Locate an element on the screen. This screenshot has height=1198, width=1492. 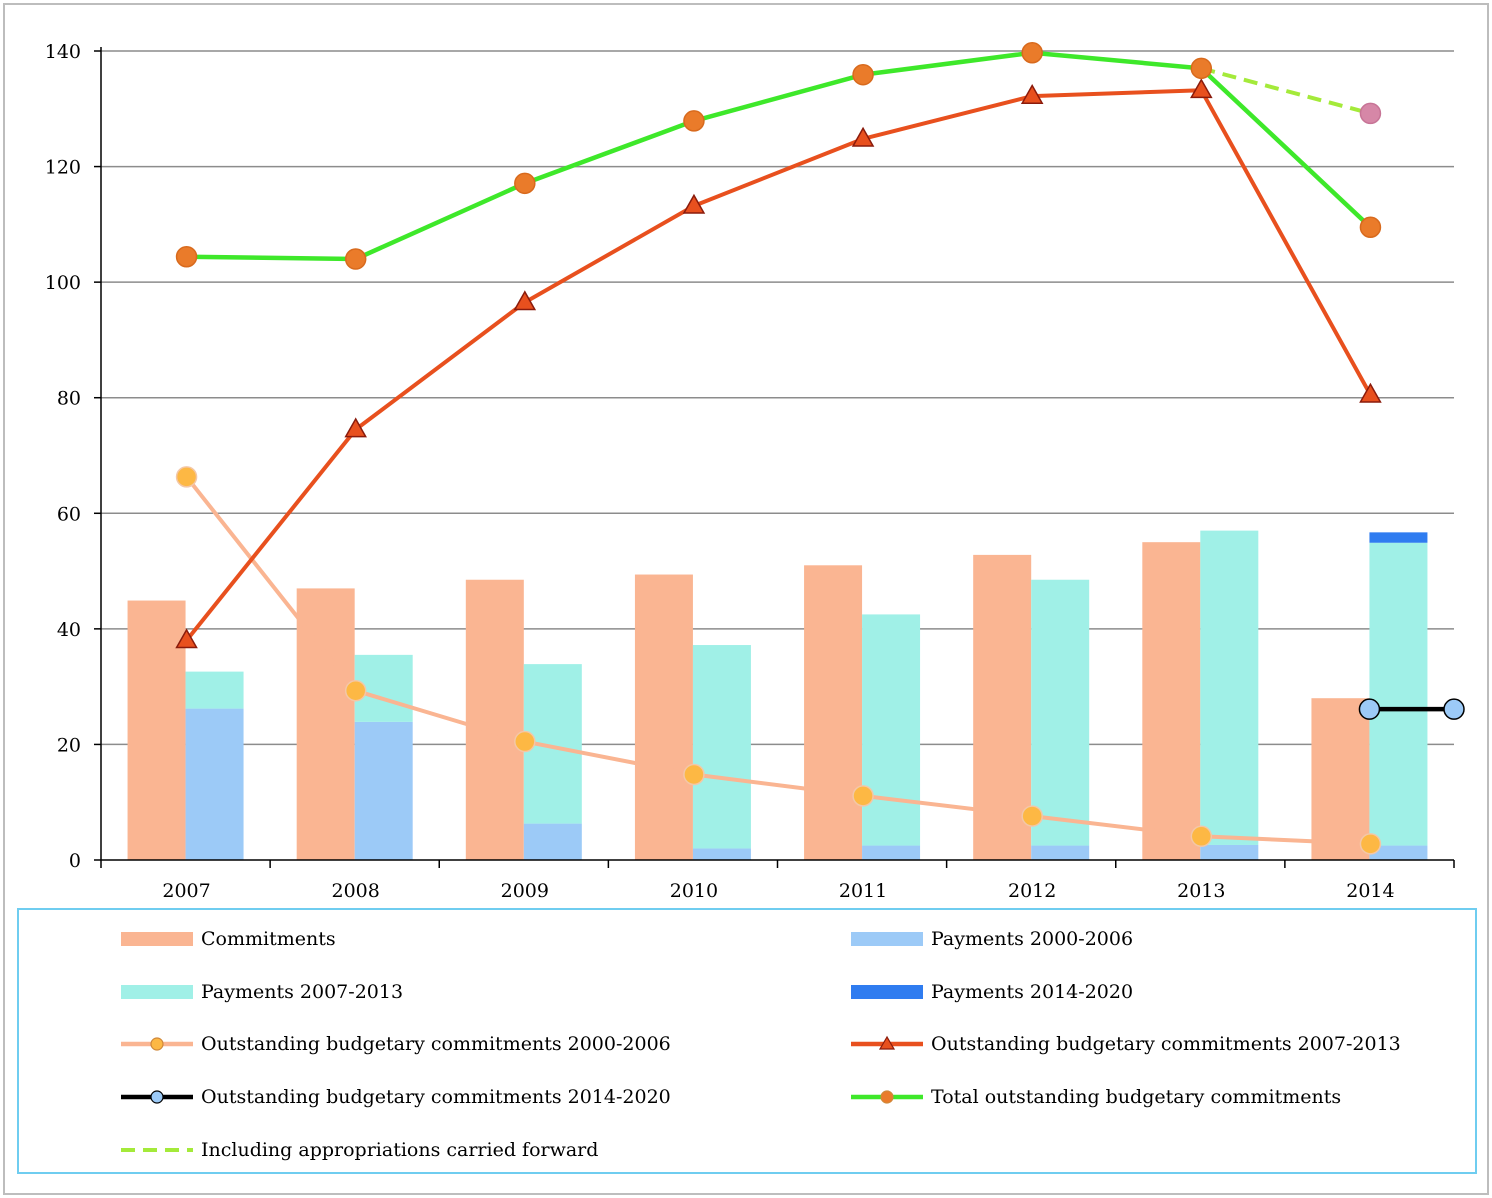
legend-label: Payments 2007-2013 is located at coordinates (302, 992).